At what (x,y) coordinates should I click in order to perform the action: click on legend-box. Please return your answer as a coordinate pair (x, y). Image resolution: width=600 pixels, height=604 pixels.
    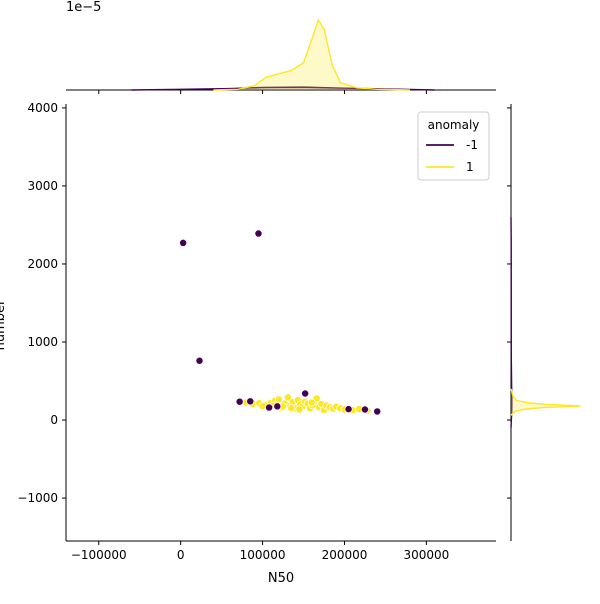
    Looking at the image, I should click on (453, 146).